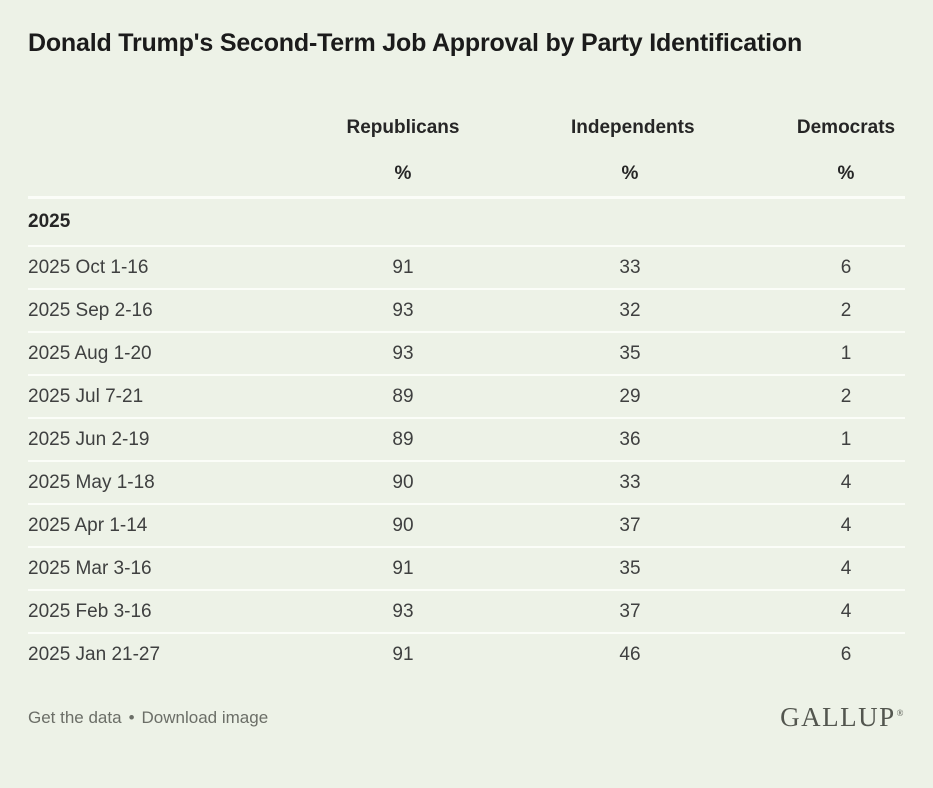  What do you see at coordinates (633, 127) in the screenshot?
I see `column-header-independents: Independents` at bounding box center [633, 127].